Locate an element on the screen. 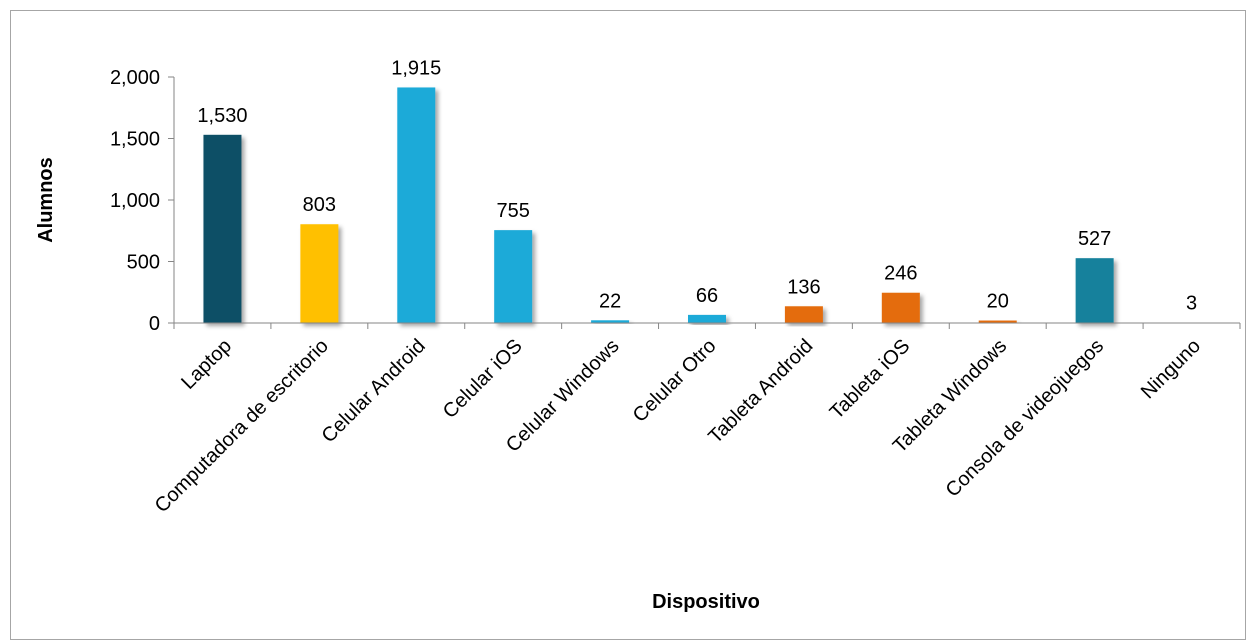 The width and height of the screenshot is (1258, 640). data-label: 1,530 is located at coordinates (222, 116).